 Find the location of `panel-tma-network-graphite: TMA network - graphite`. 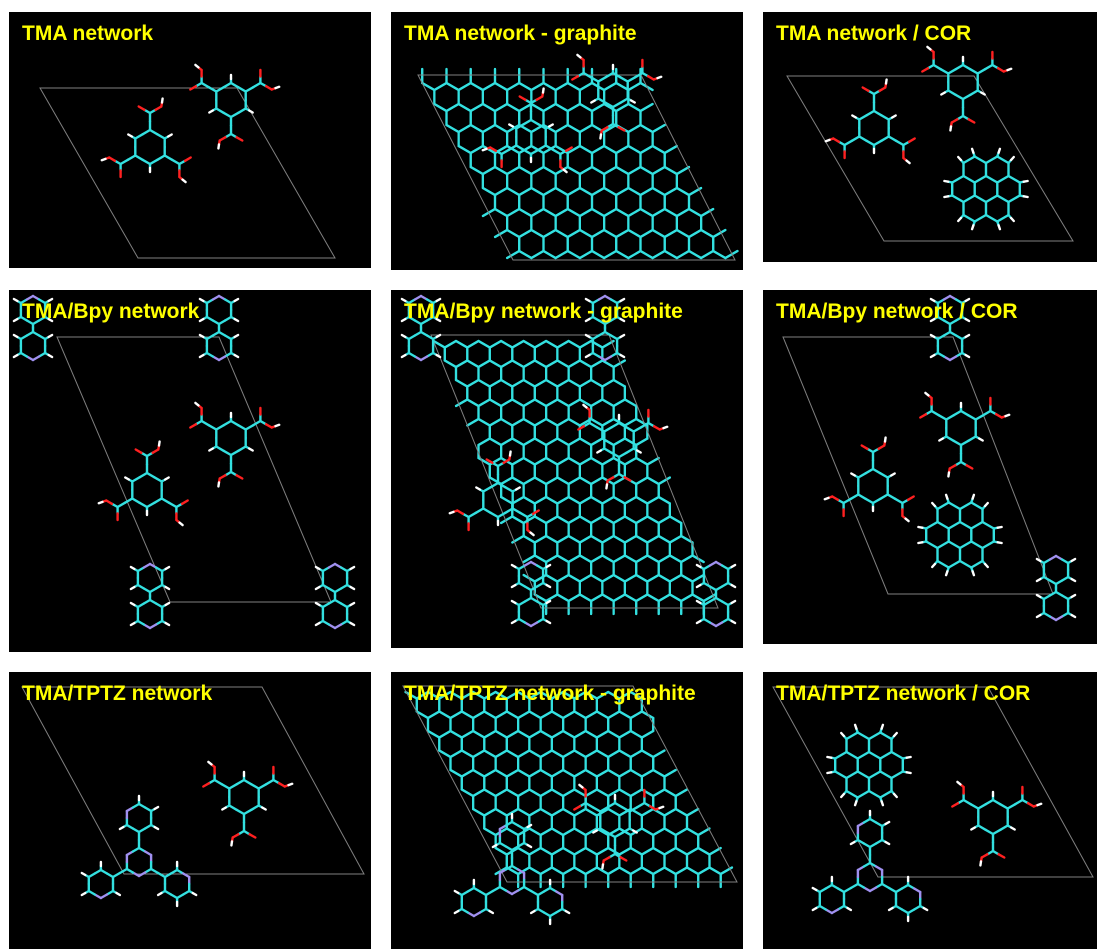

panel-tma-network-graphite: TMA network - graphite is located at coordinates (567, 141).